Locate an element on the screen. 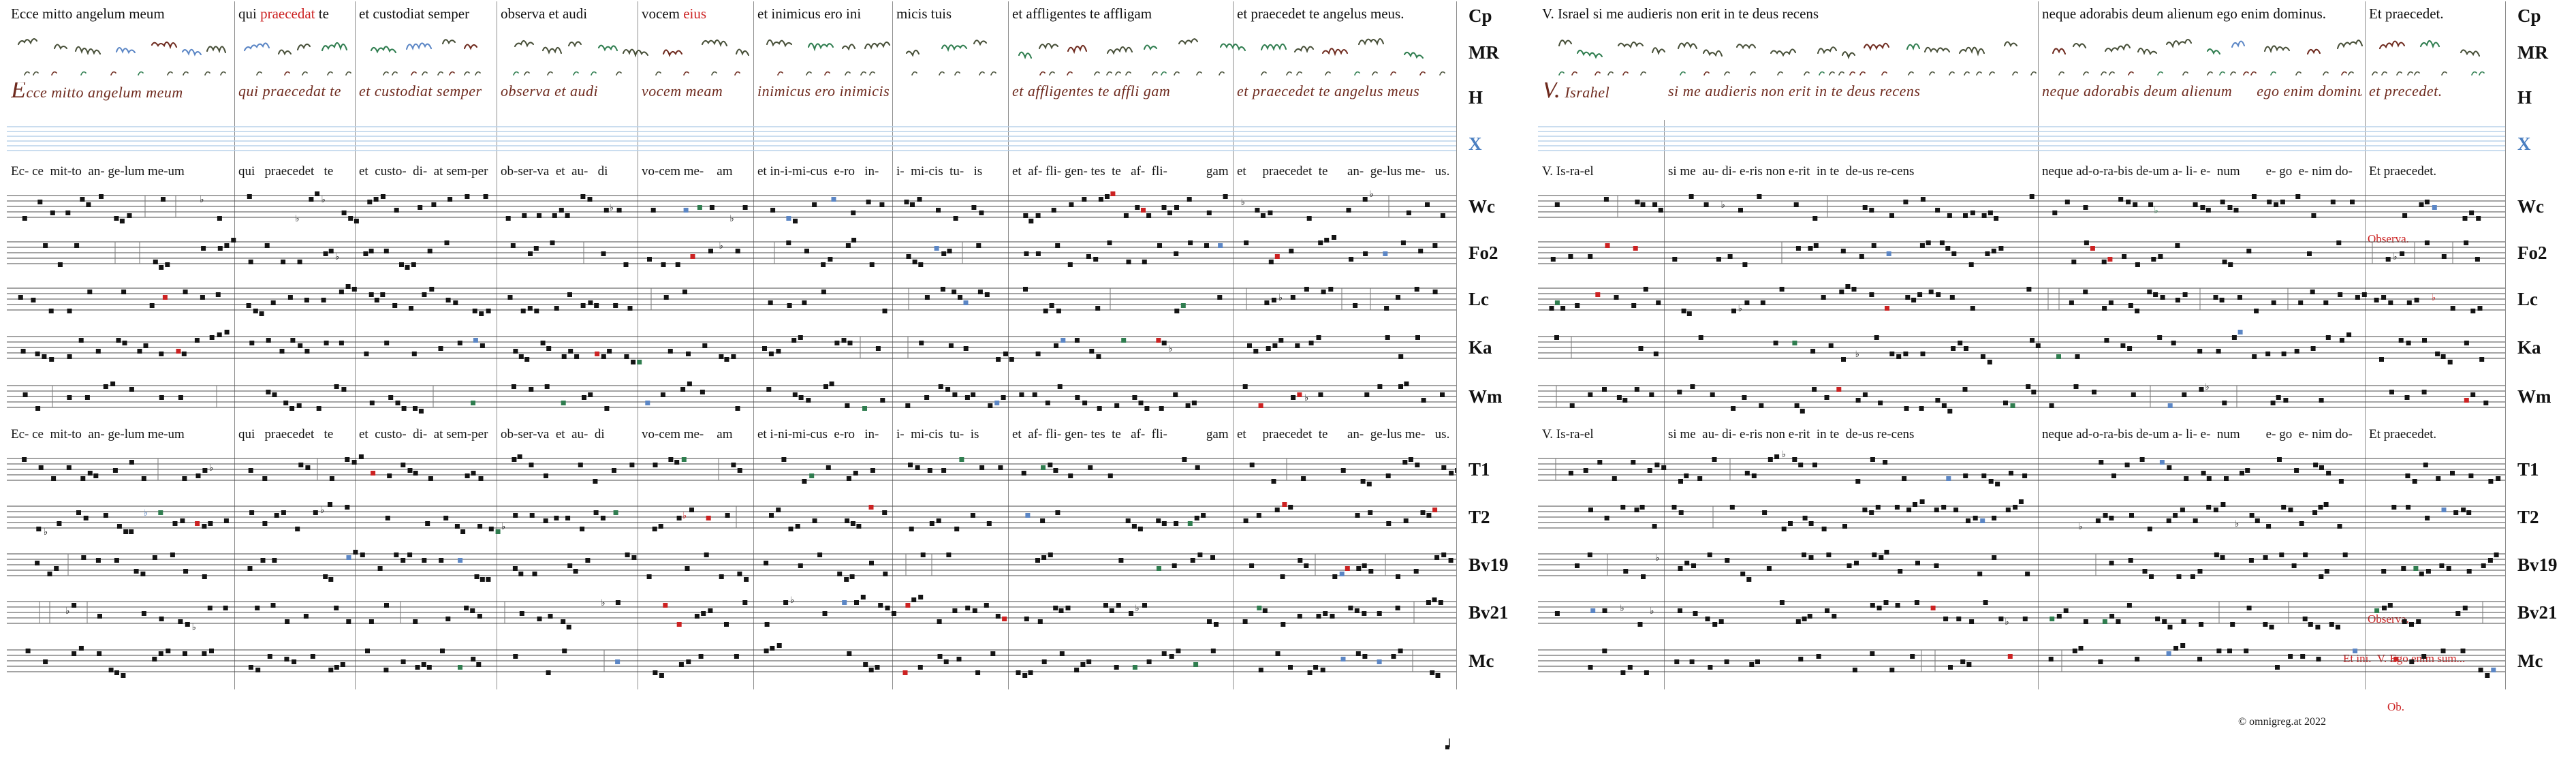 The image size is (2576, 763). staff-t2: ♭ ♭ is located at coordinates (2021, 517).